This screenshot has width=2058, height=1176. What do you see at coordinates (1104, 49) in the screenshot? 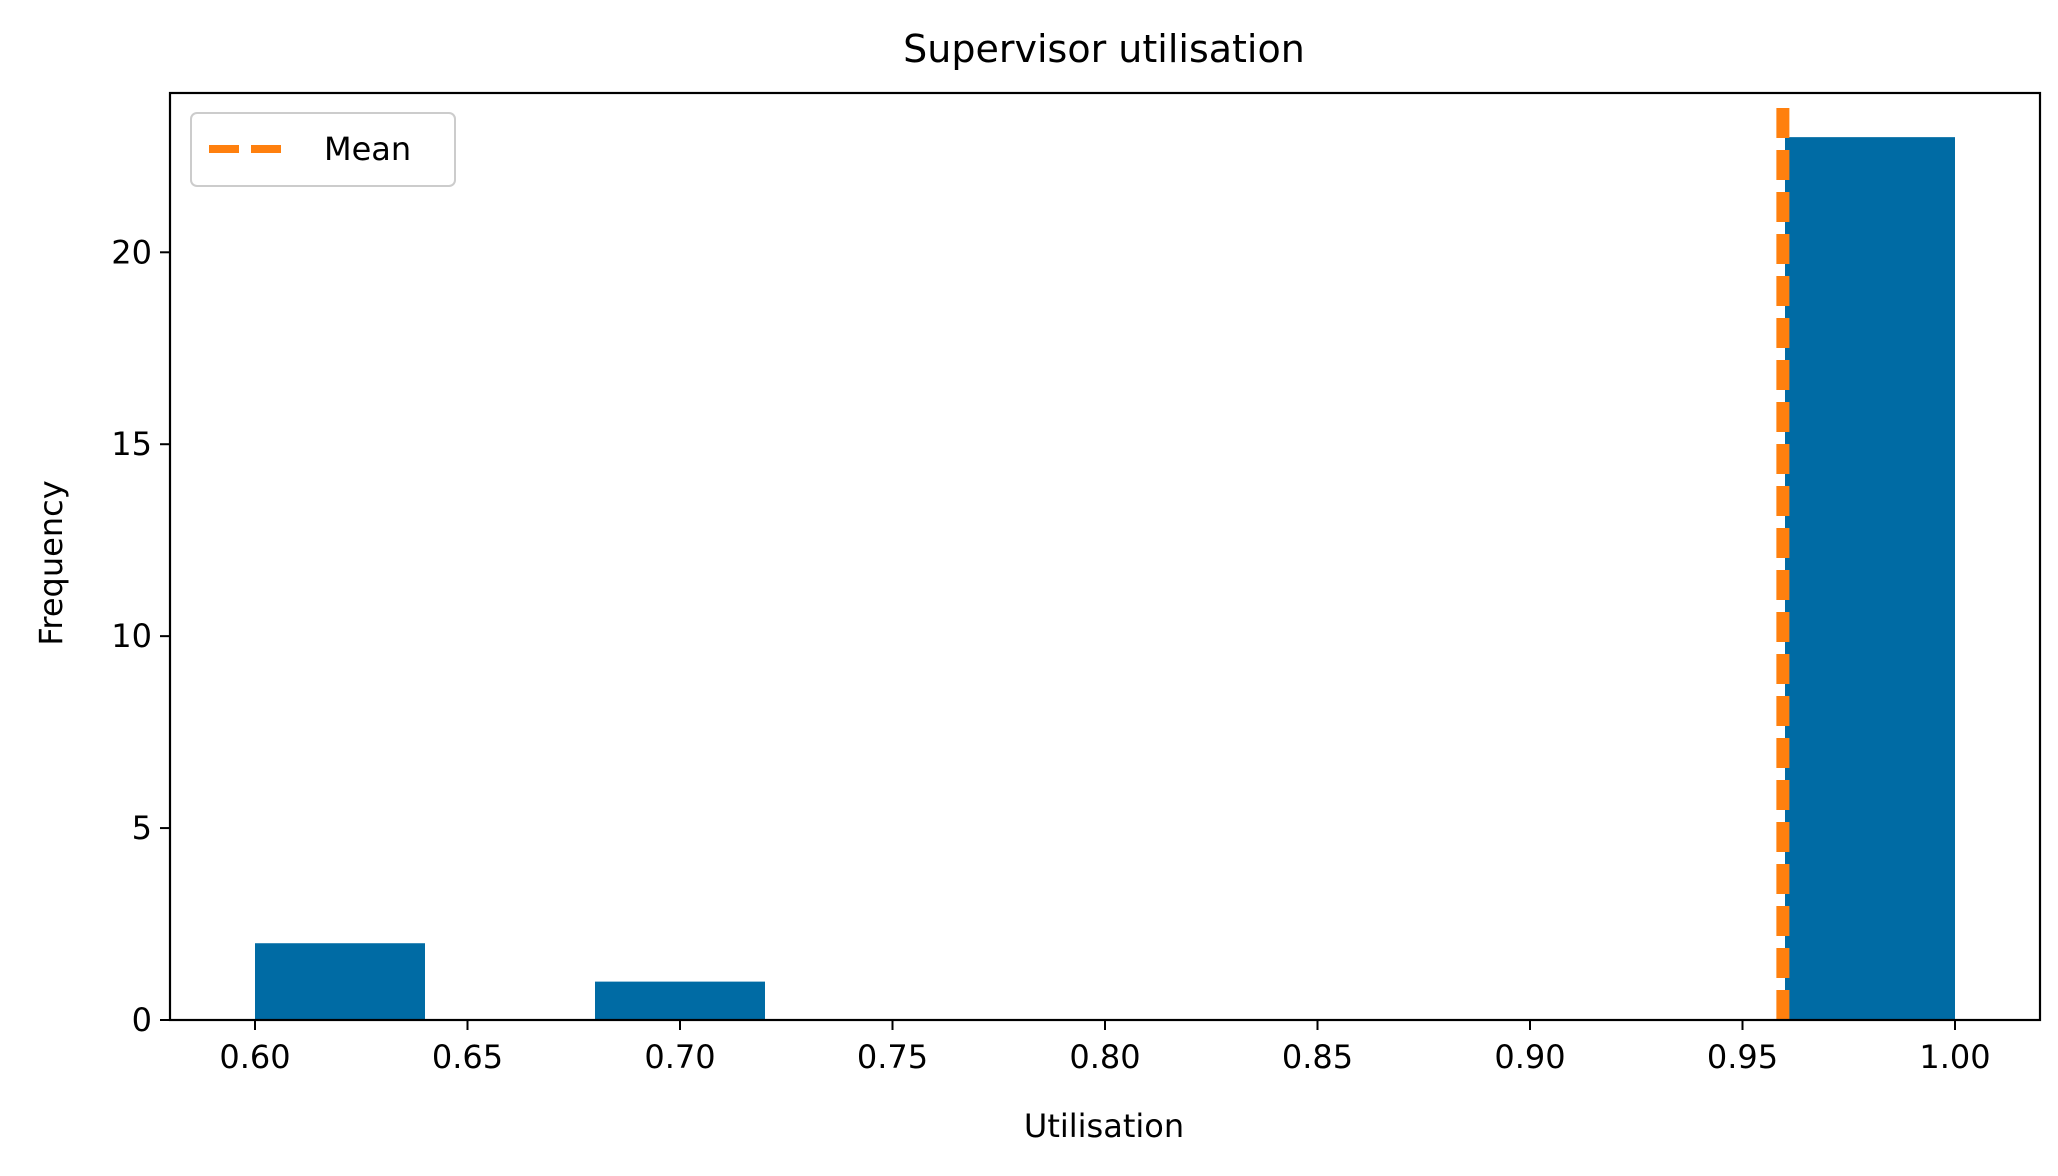
I see `chart-title: Supervisor utilisation` at bounding box center [1104, 49].